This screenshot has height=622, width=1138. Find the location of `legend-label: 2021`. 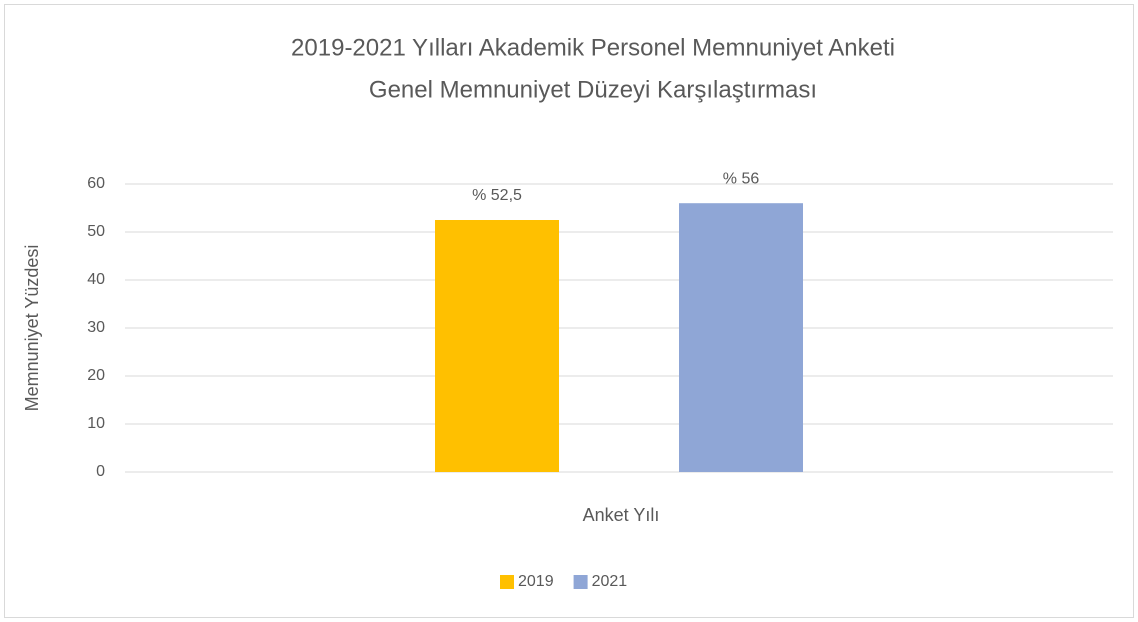

legend-label: 2021 is located at coordinates (610, 581).